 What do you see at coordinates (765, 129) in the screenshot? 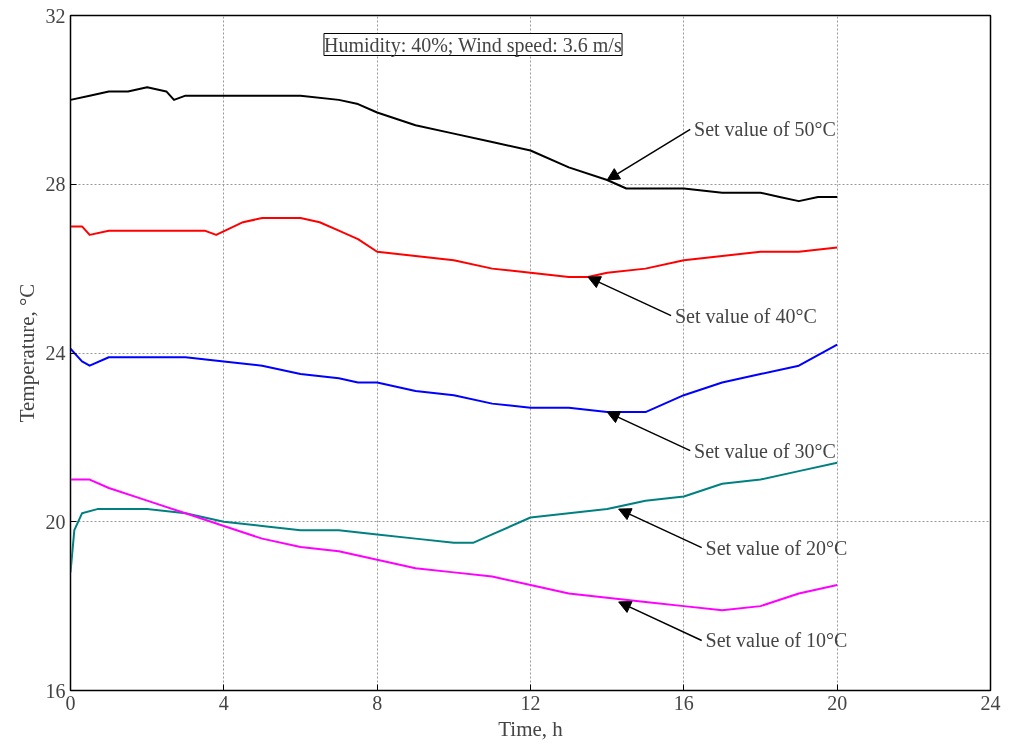
I see `annotation: Set value of 50°C` at bounding box center [765, 129].